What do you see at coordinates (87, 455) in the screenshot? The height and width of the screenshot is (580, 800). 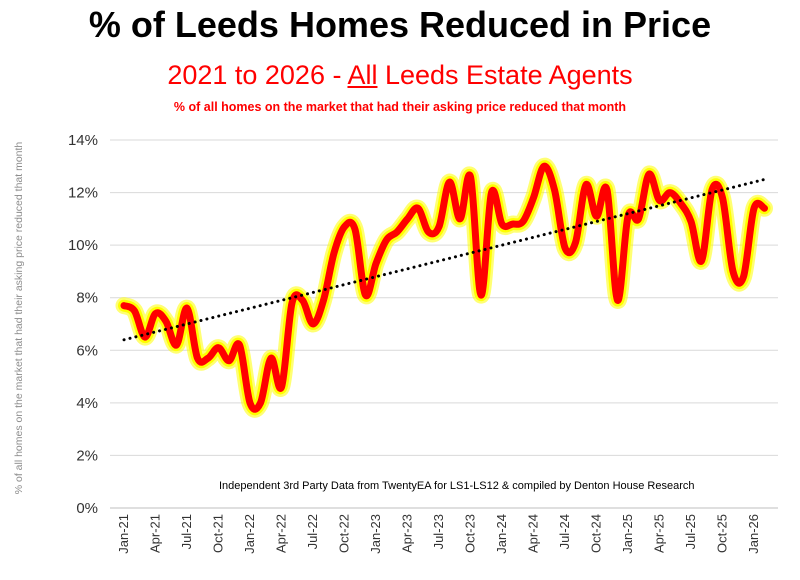 I see `y-tick-label: 2%` at bounding box center [87, 455].